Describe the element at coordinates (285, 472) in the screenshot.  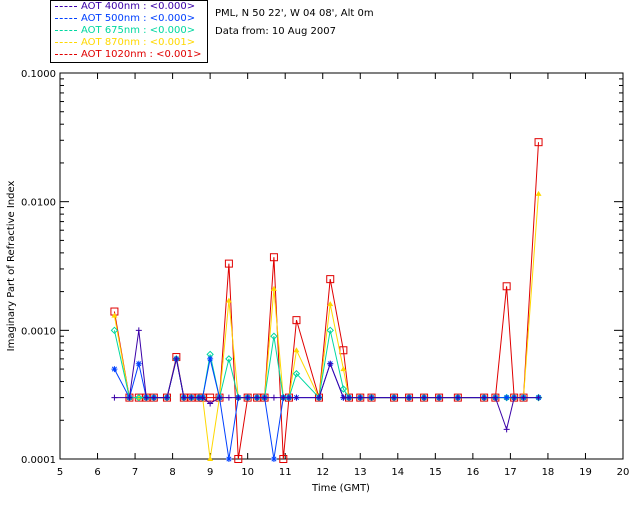
I see `x-tick-label: 11` at that location.